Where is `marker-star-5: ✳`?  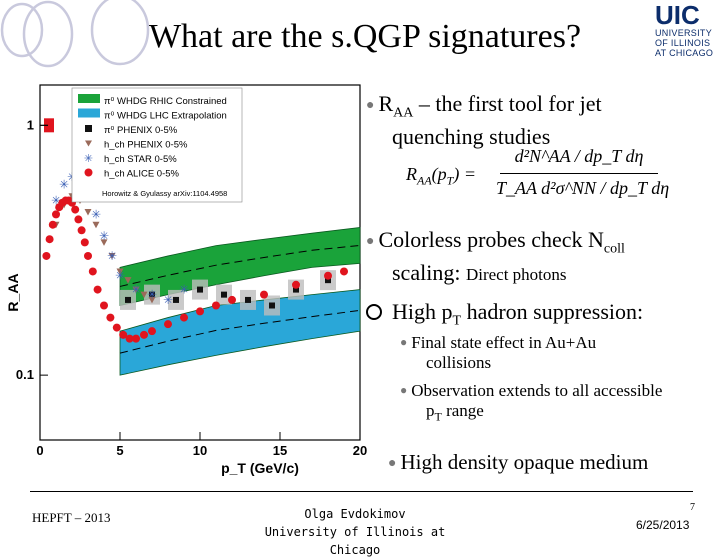 marker-star-5: ✳ is located at coordinates (96, 214).